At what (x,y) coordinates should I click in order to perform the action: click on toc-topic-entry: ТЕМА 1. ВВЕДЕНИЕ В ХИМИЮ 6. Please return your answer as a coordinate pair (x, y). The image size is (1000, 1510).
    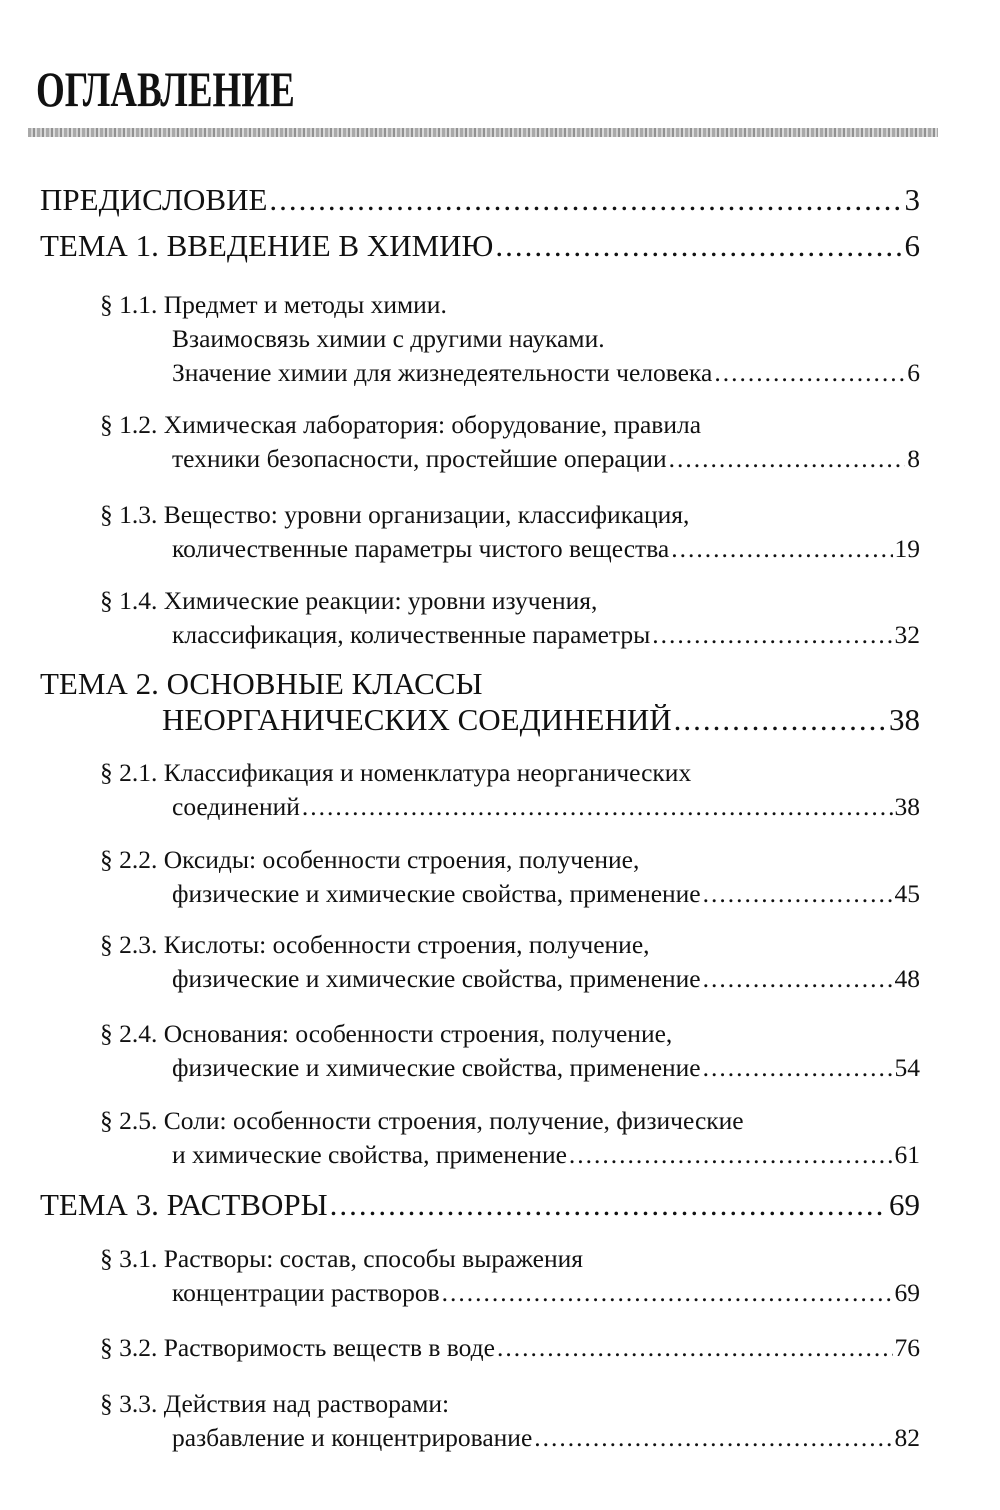
    Looking at the image, I should click on (480, 246).